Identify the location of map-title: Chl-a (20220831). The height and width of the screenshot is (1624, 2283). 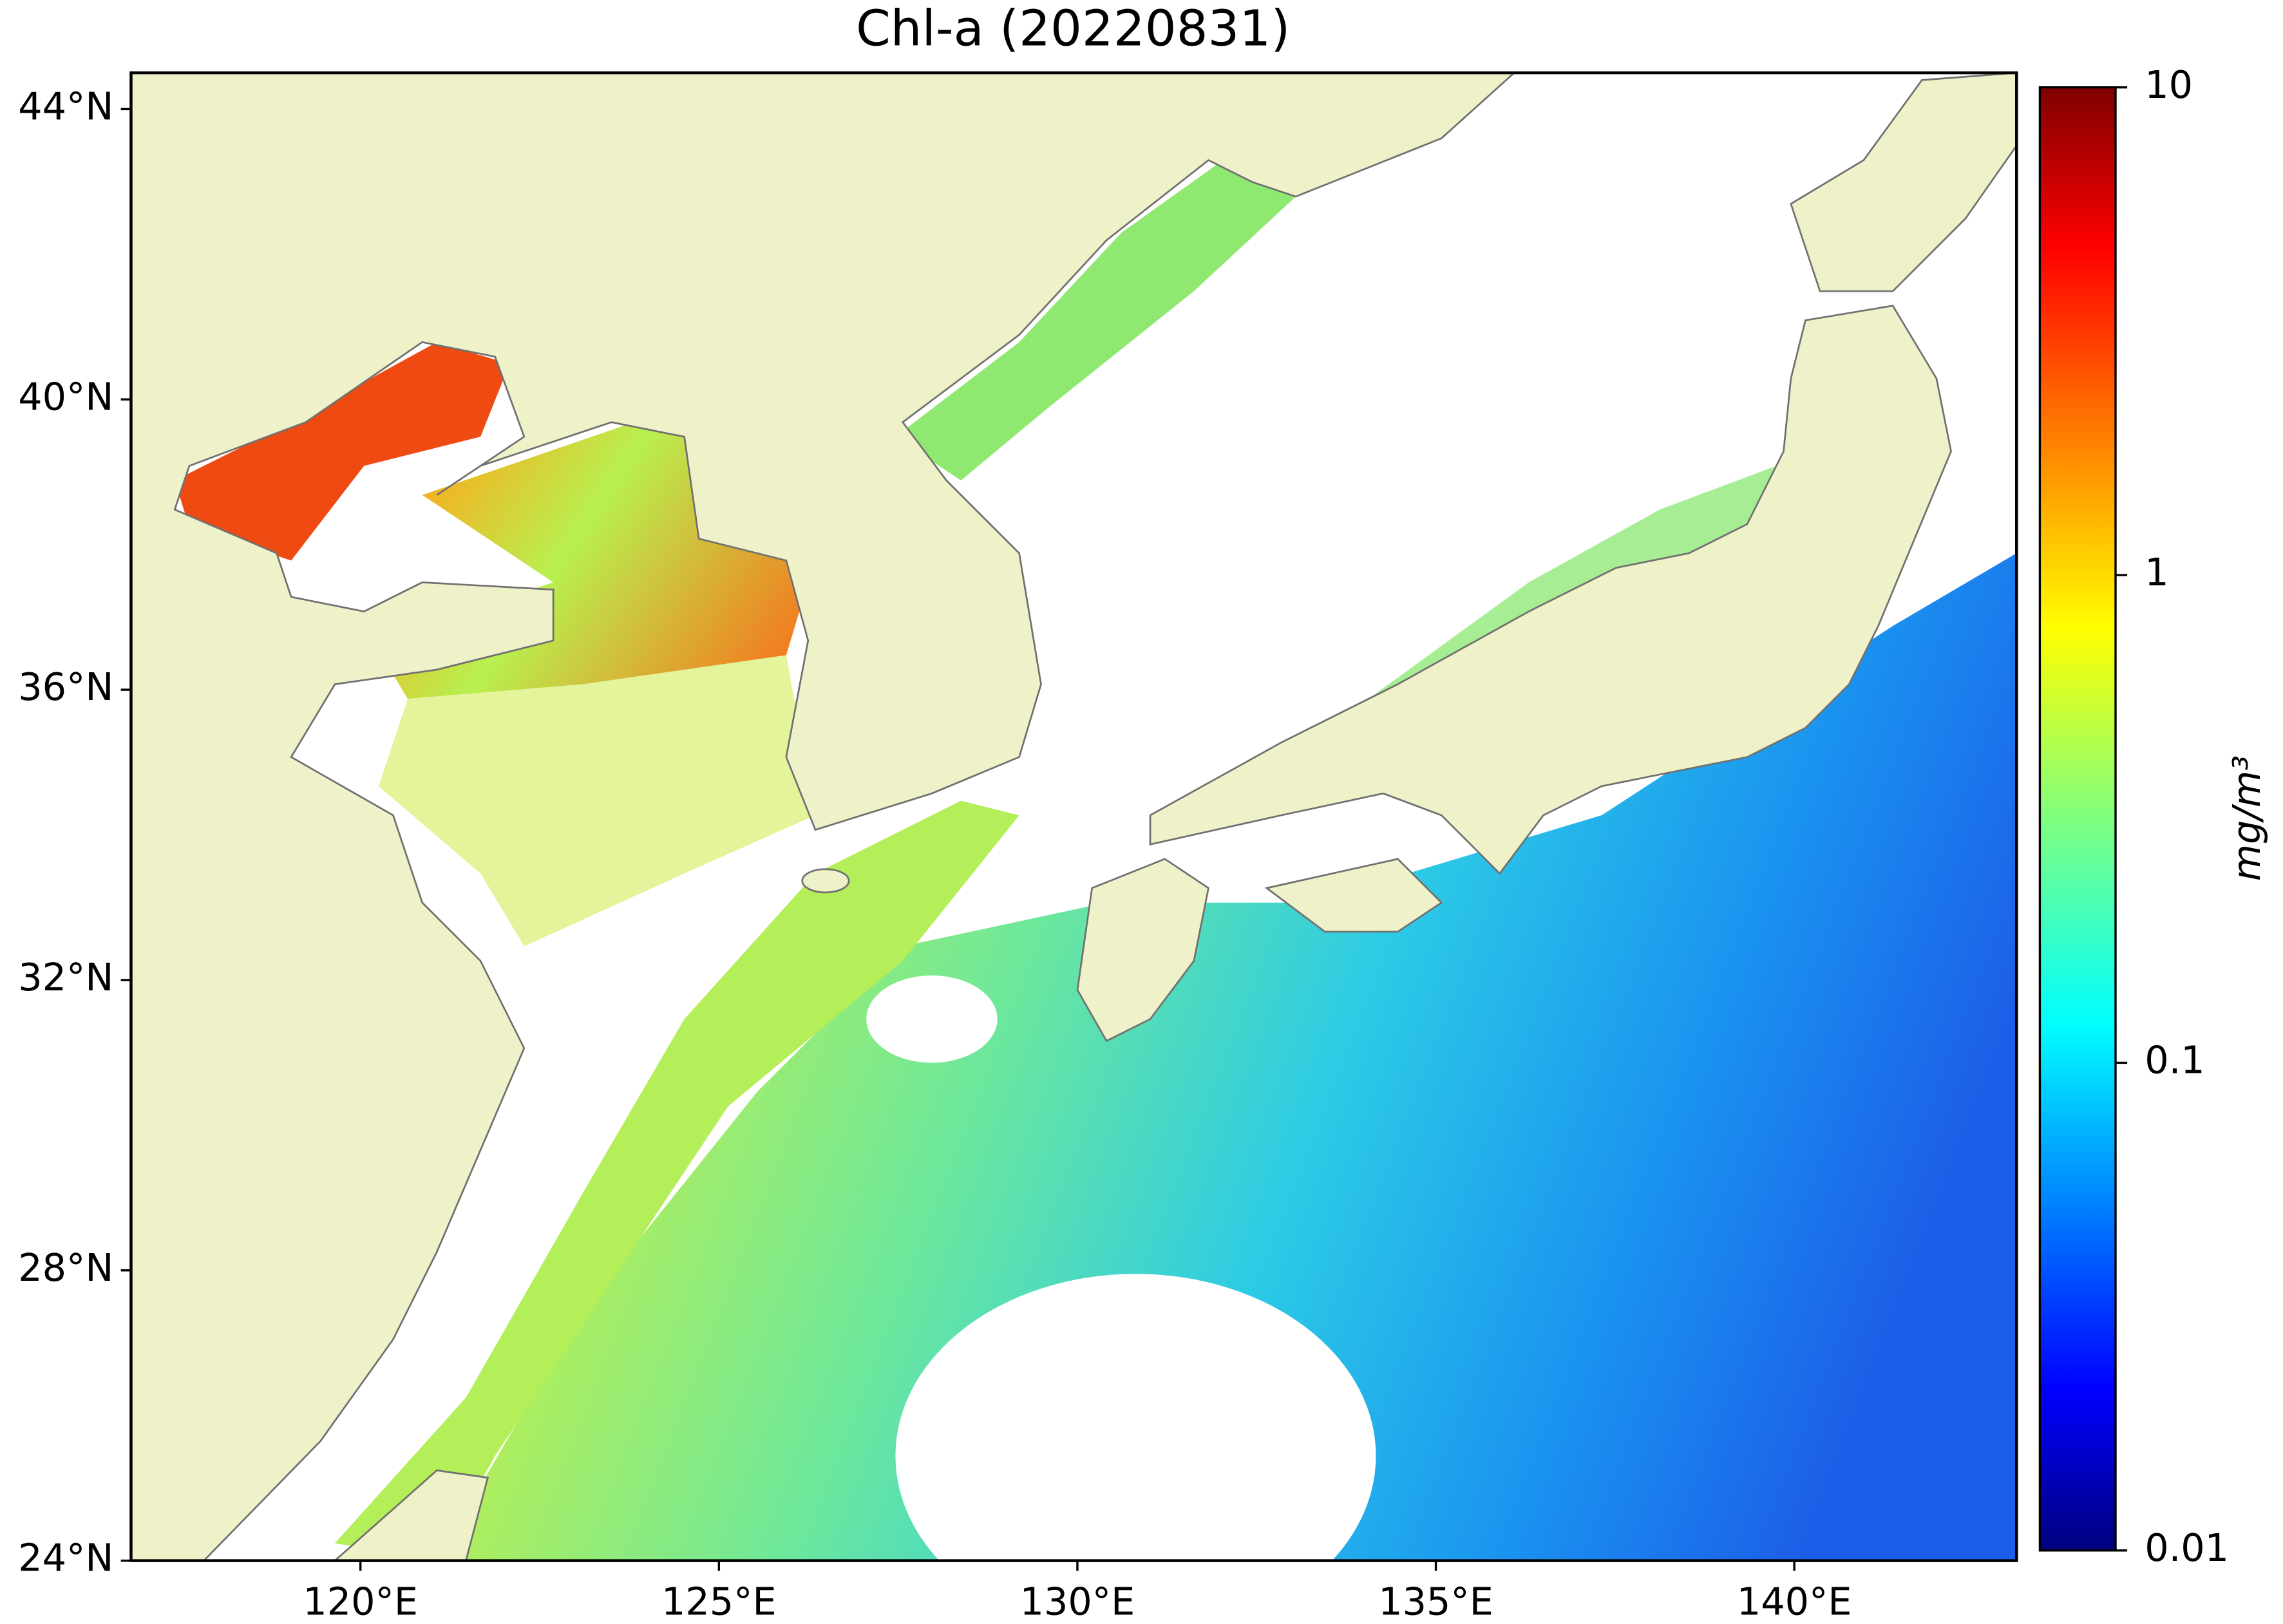
(1073, 30).